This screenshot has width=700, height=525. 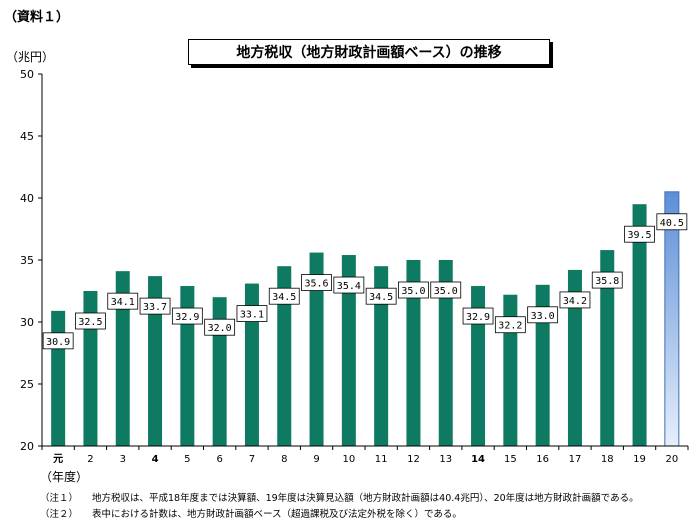 I want to click on y-tick-label: 30, so click(x=27, y=322).